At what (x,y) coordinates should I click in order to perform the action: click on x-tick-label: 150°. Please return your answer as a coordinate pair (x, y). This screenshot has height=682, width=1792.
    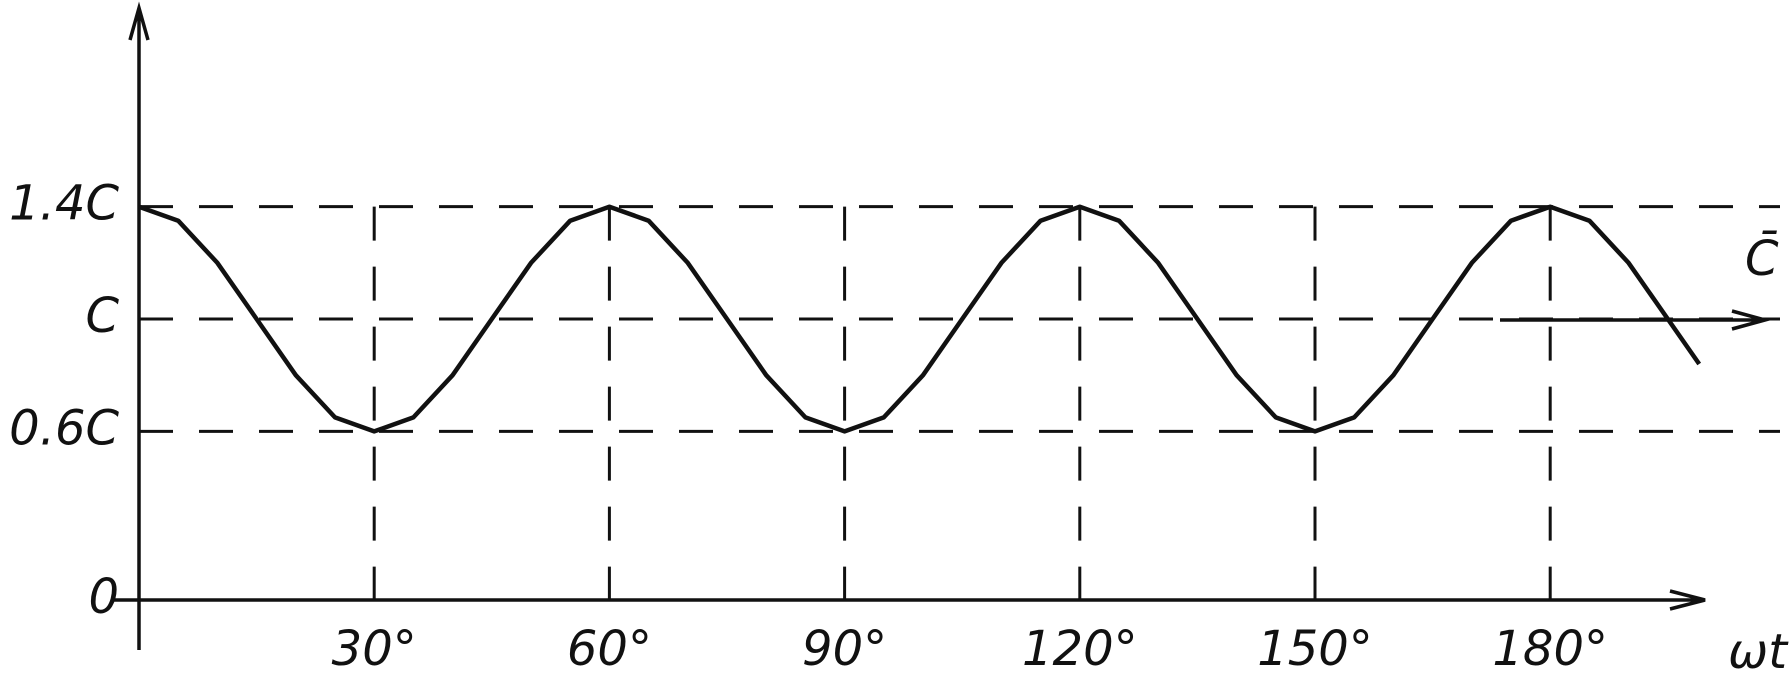
    Looking at the image, I should click on (1315, 649).